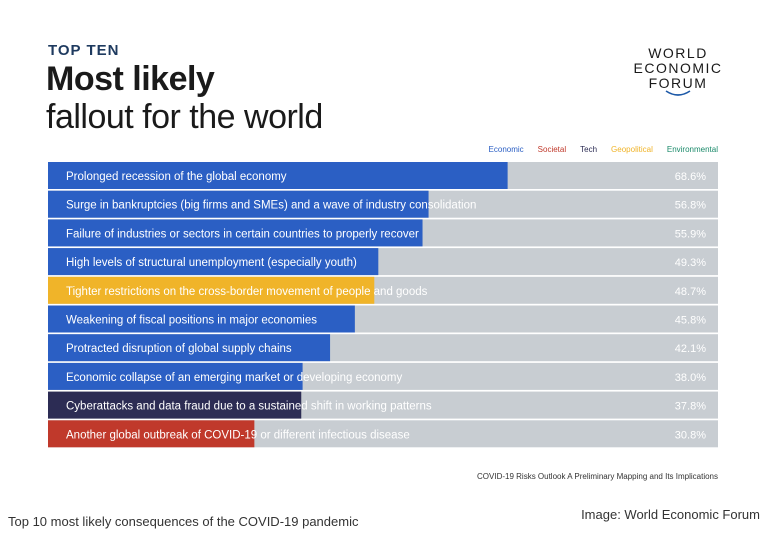 Image resolution: width=780 pixels, height=546 pixels. What do you see at coordinates (690, 234) in the screenshot?
I see `bar-value-label: 55.9%` at bounding box center [690, 234].